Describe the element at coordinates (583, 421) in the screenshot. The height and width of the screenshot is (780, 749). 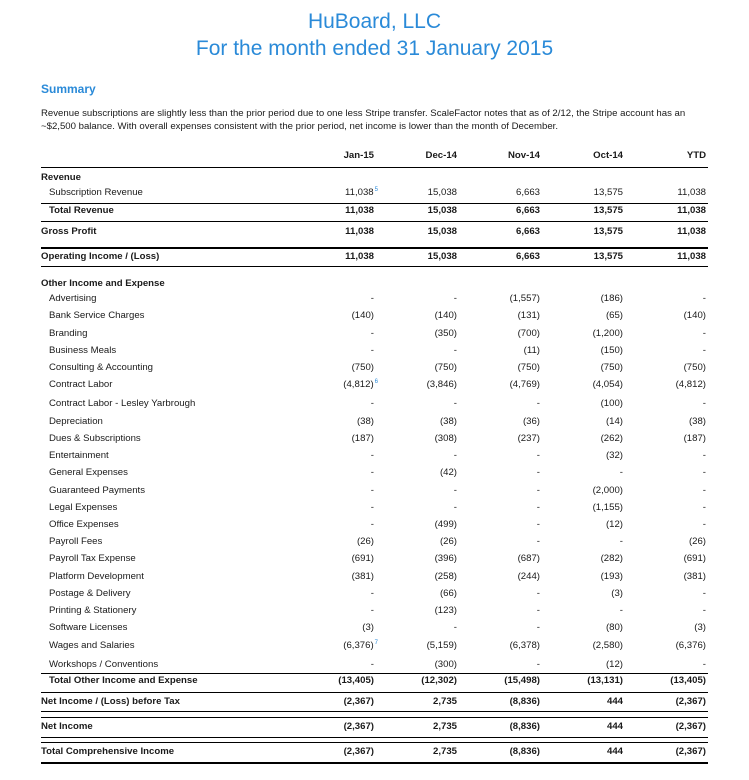
I see `cell-oct-14: (14)` at that location.